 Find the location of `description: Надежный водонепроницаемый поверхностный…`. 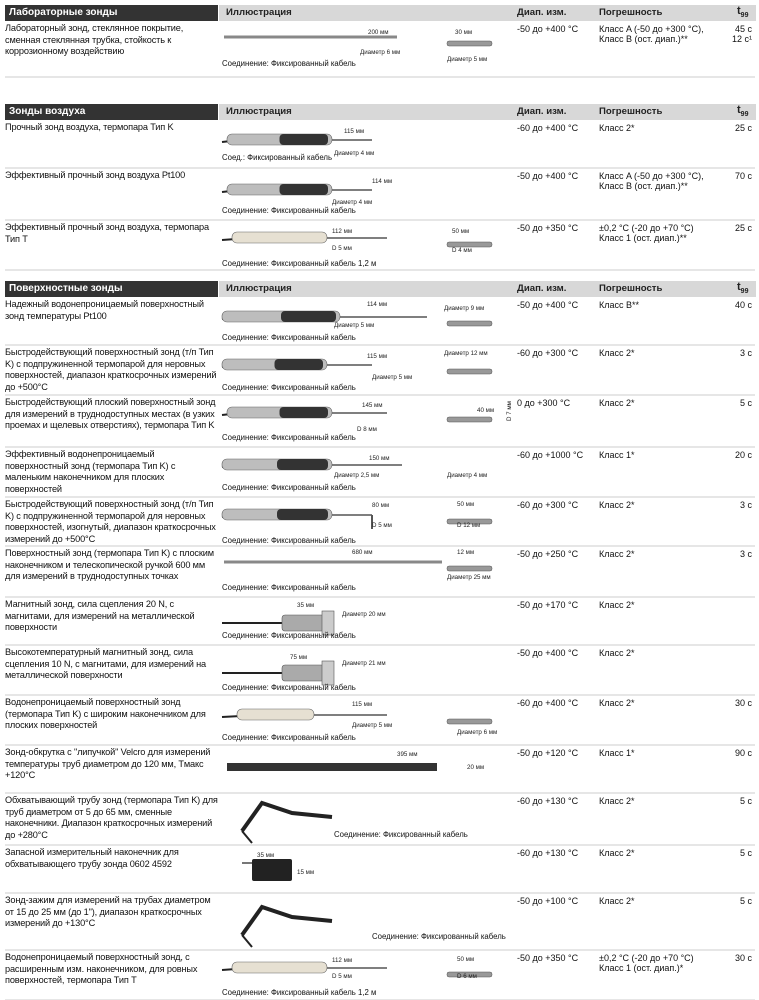

description: Надежный водонепроницаемый поверхностный… is located at coordinates (104, 310).